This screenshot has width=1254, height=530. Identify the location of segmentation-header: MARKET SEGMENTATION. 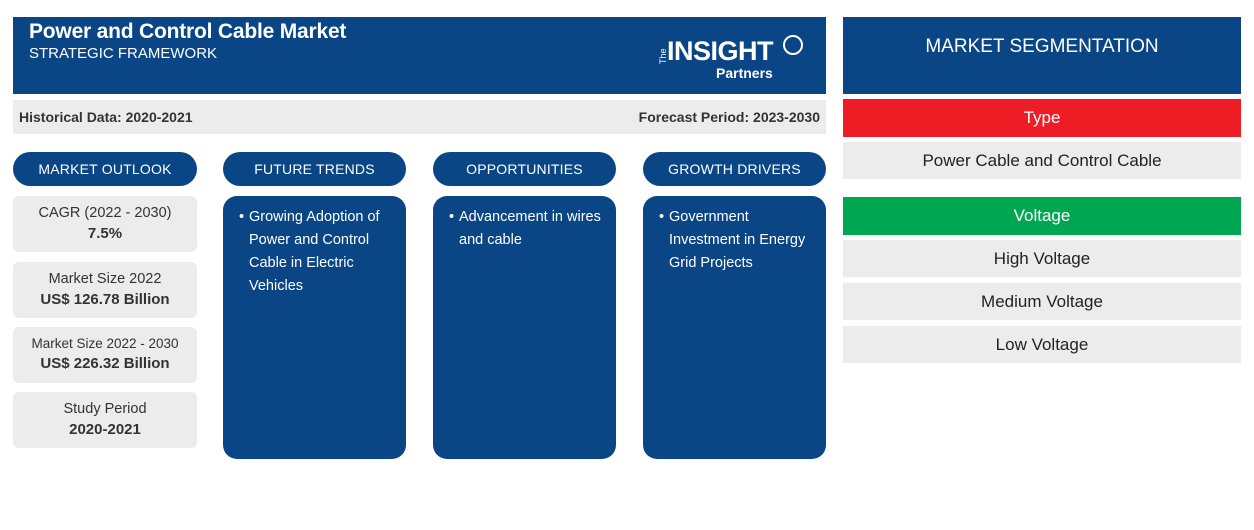
(1042, 55).